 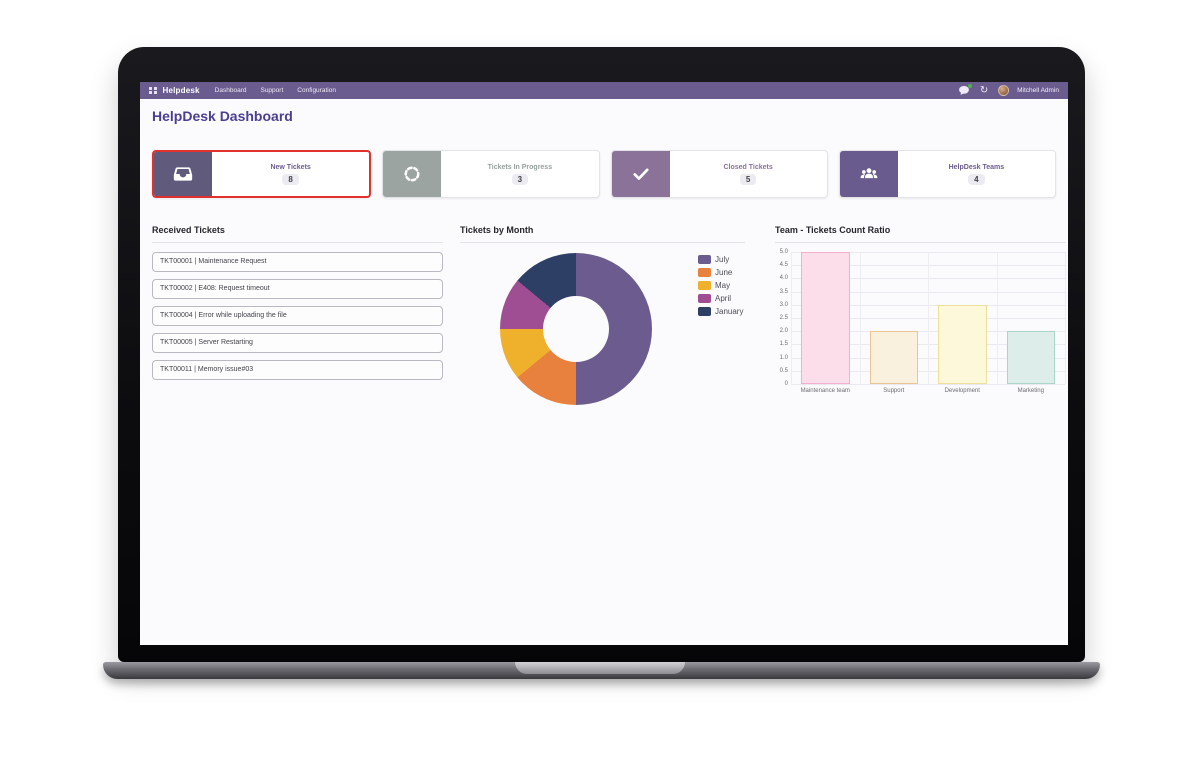 What do you see at coordinates (783, 291) in the screenshot?
I see `y-axis-tick: 3.5` at bounding box center [783, 291].